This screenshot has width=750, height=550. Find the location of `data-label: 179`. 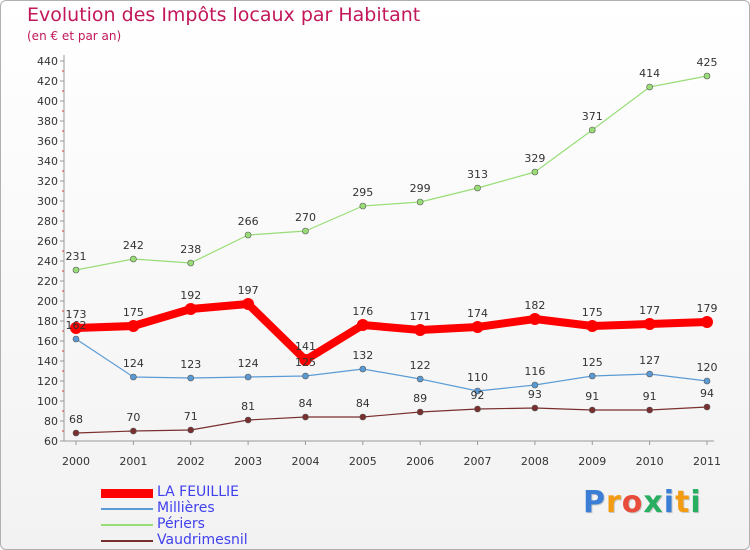

data-label: 179 is located at coordinates (707, 308).